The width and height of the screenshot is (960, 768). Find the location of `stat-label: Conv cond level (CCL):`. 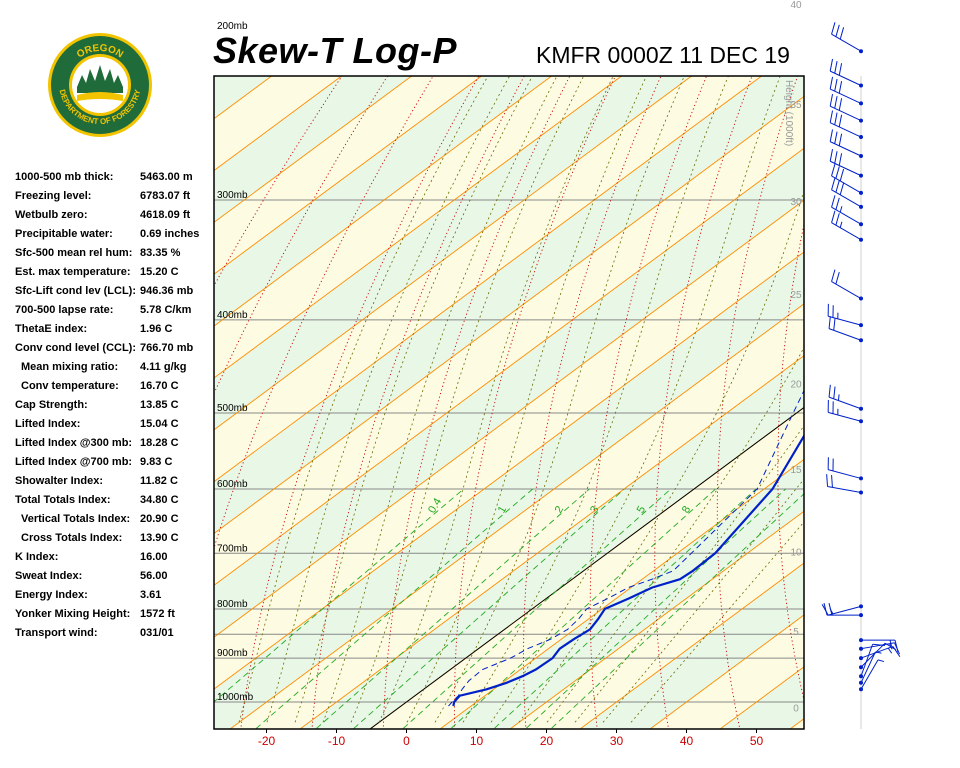

stat-label: Conv cond level (CCL): is located at coordinates (76, 348).